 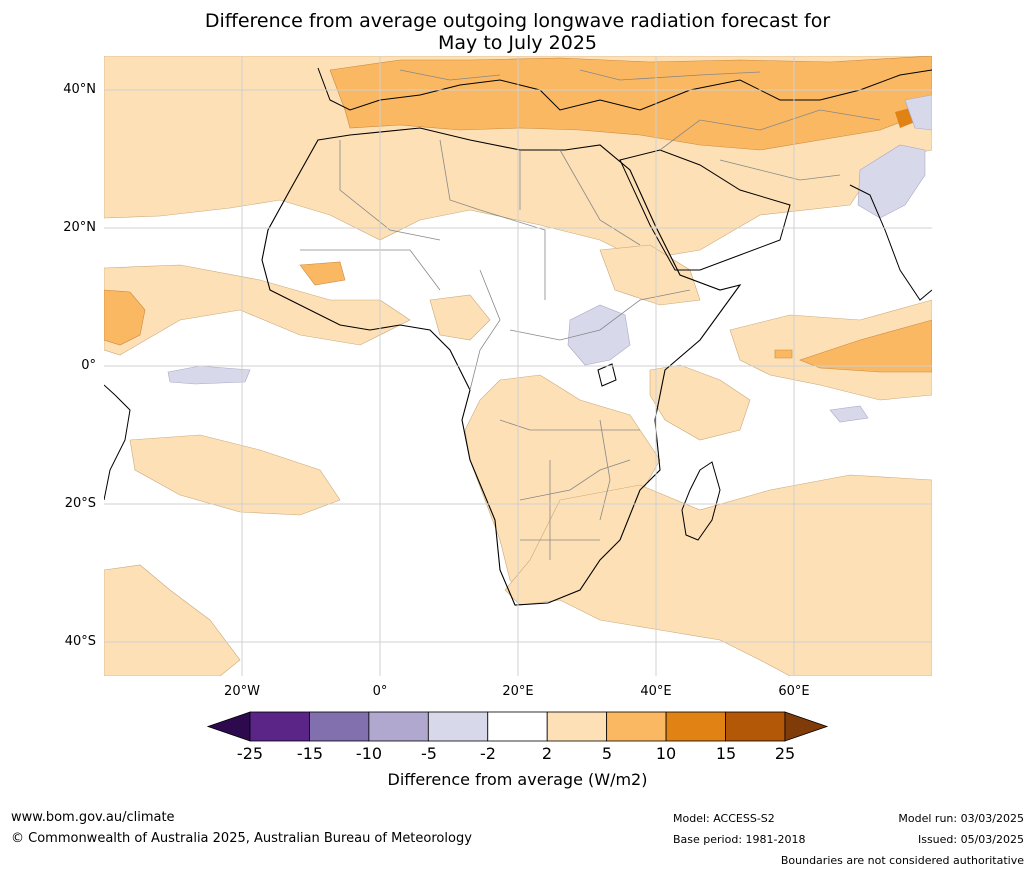 I want to click on colorbar-extend-low, so click(x=228, y=726).